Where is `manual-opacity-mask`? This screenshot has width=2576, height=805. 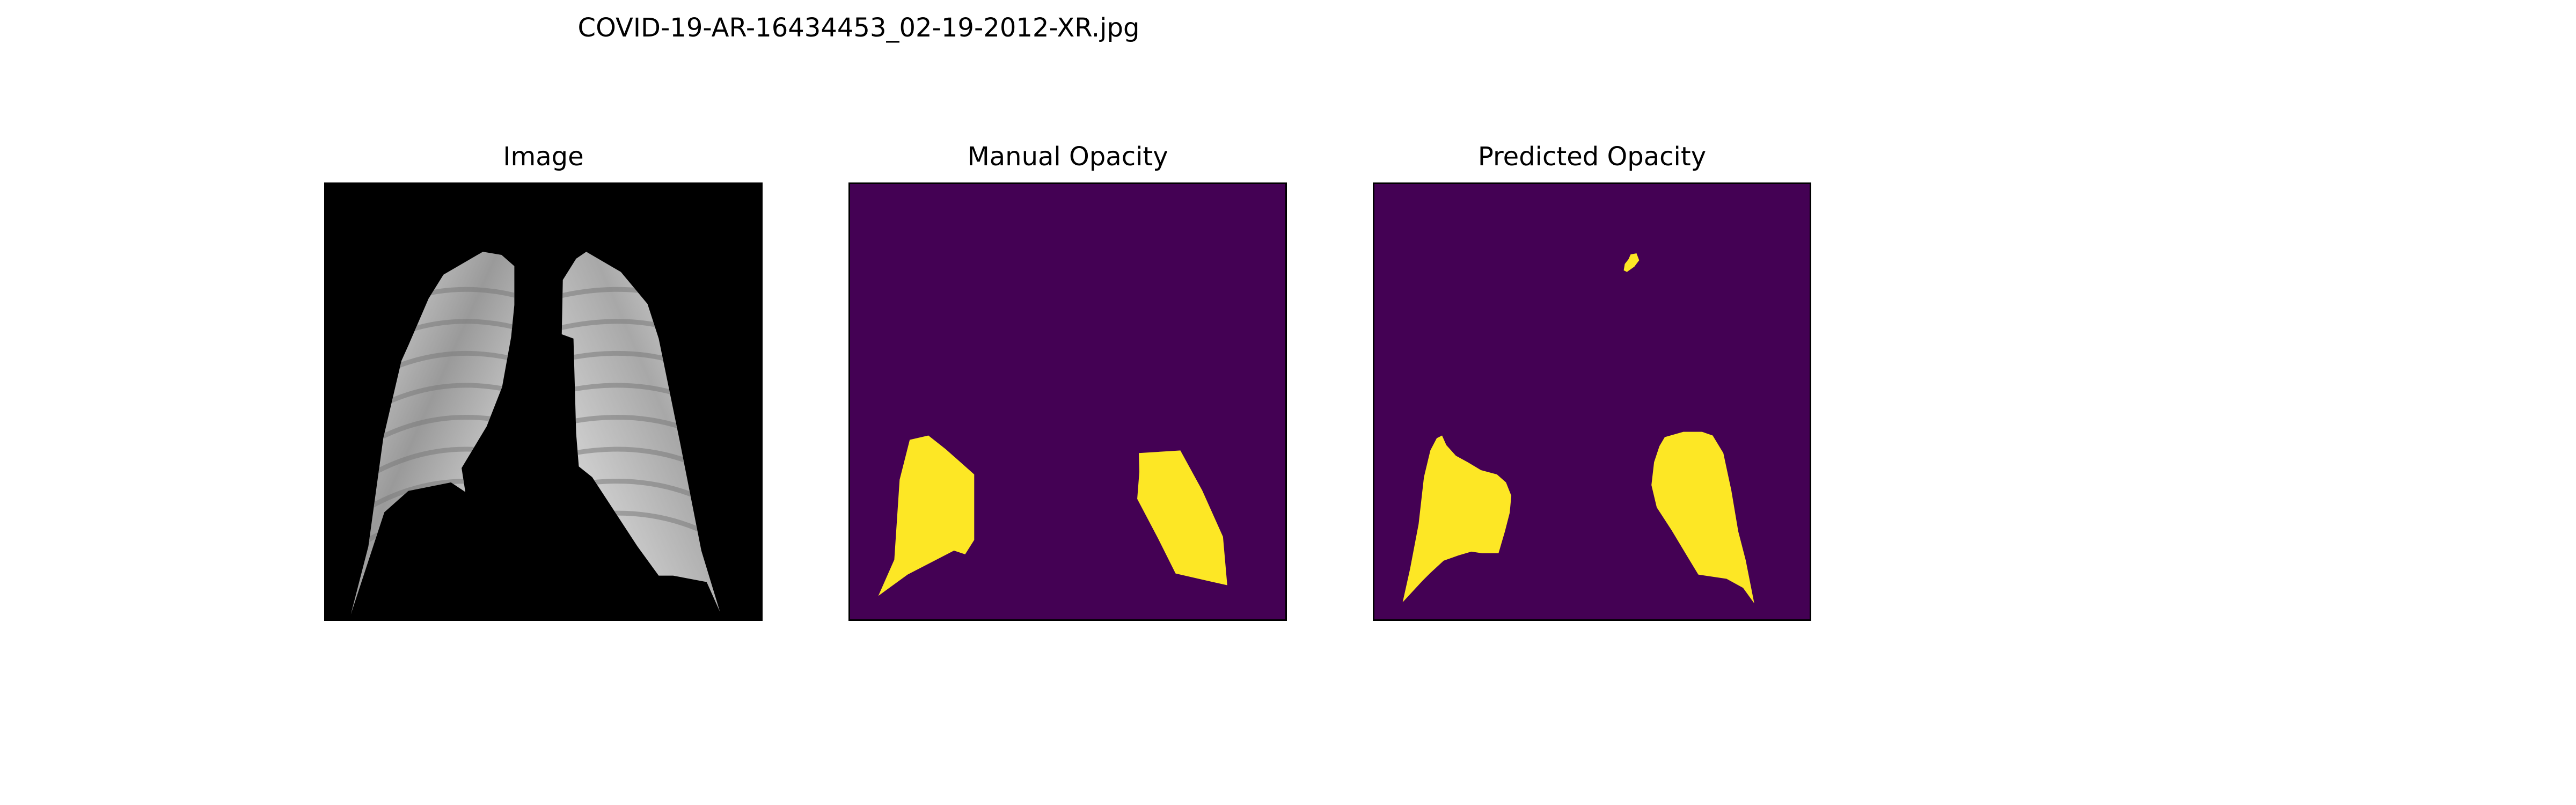
manual-opacity-mask is located at coordinates (1067, 401).